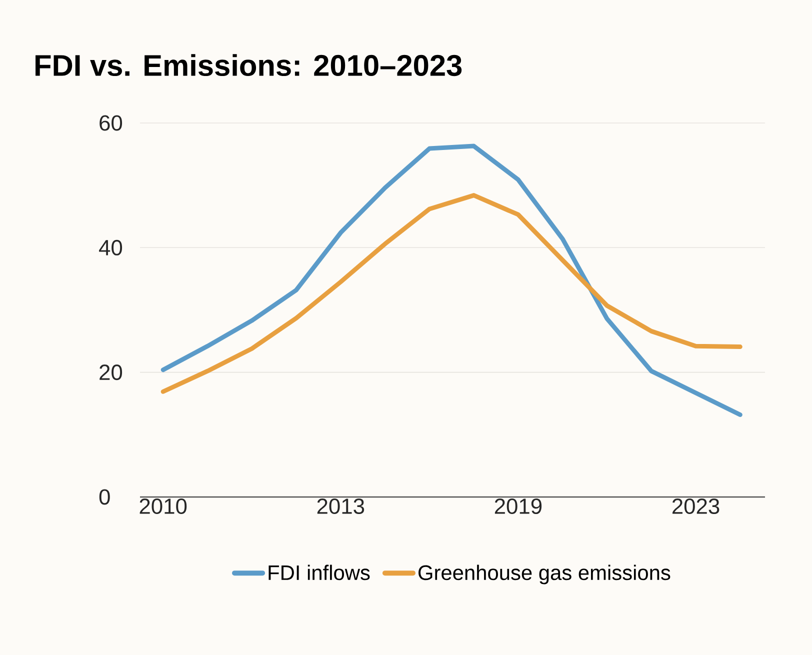  I want to click on x-tick-label: 2023, so click(696, 506).